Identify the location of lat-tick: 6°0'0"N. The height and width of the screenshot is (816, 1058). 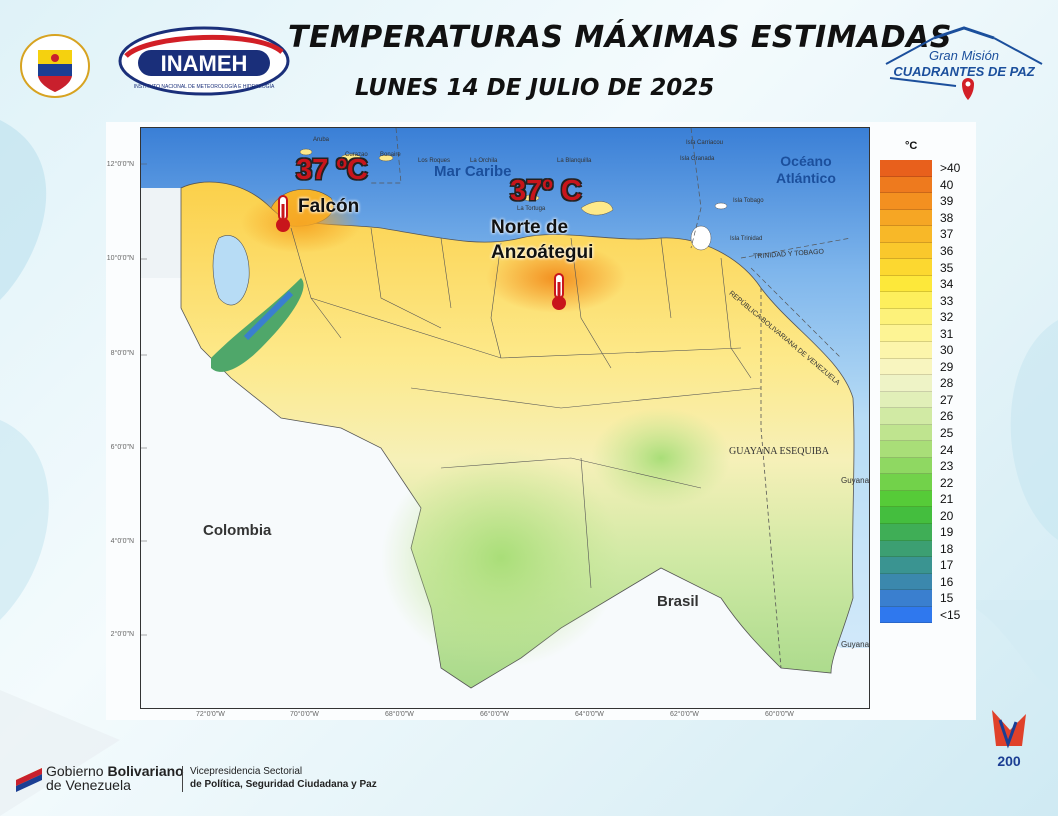
(122, 447).